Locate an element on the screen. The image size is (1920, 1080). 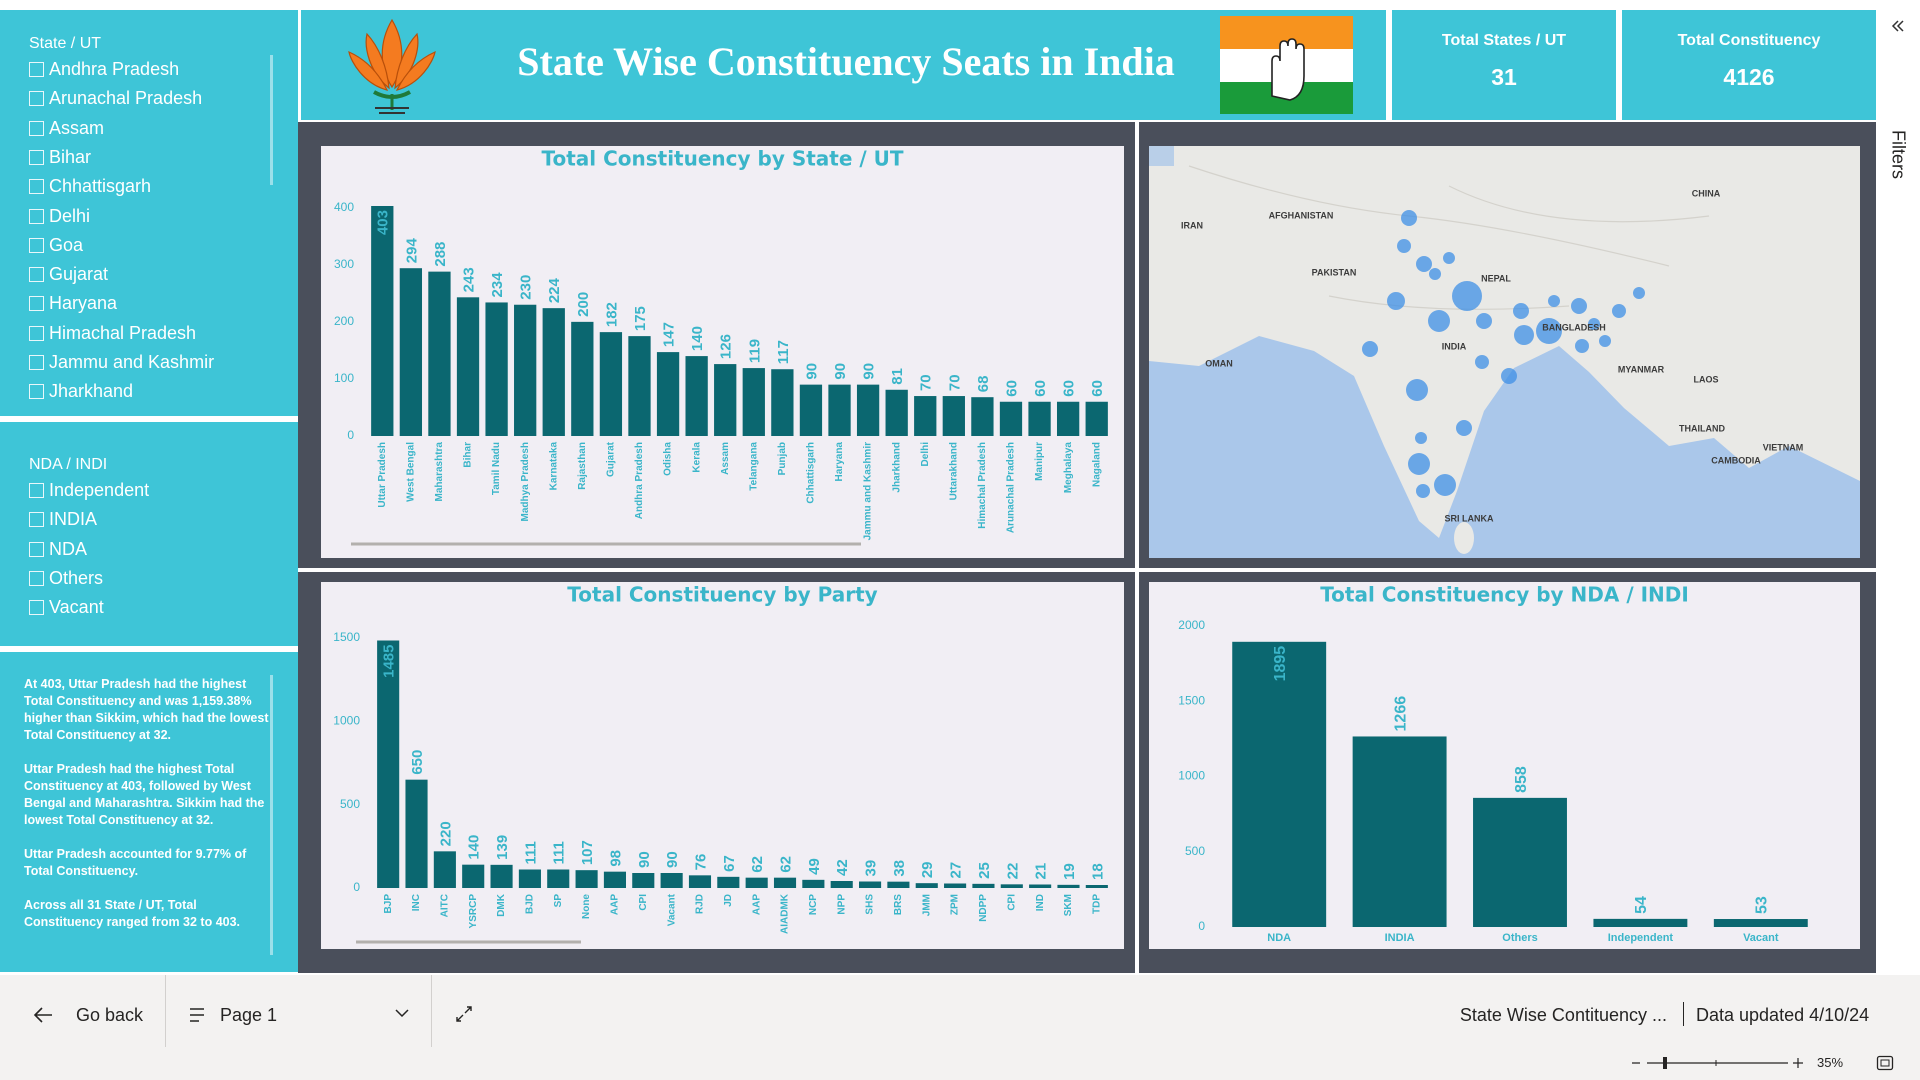
x-tick-label: Telangana is located at coordinates (753, 466).